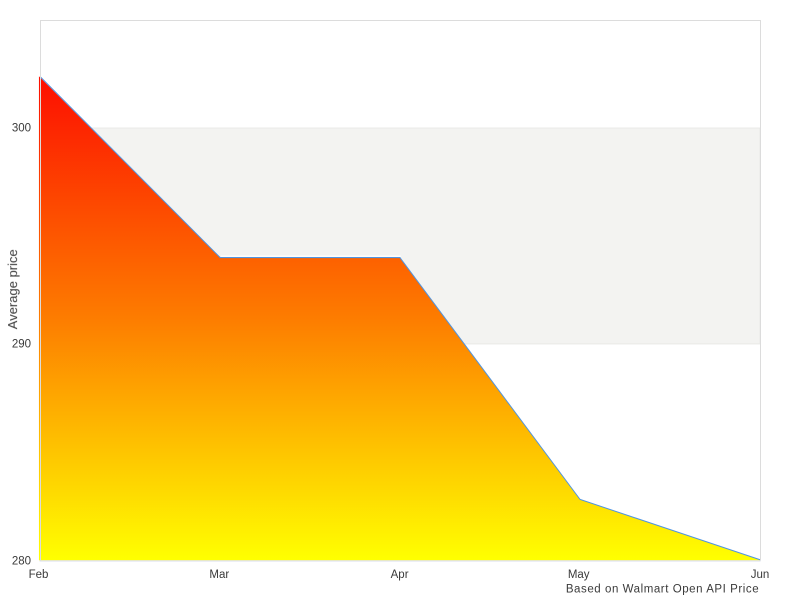 The image size is (800, 600). I want to click on svg-text:Based on Walmart Open API Pric: Based on Walmart Open API Price, so click(662, 590).